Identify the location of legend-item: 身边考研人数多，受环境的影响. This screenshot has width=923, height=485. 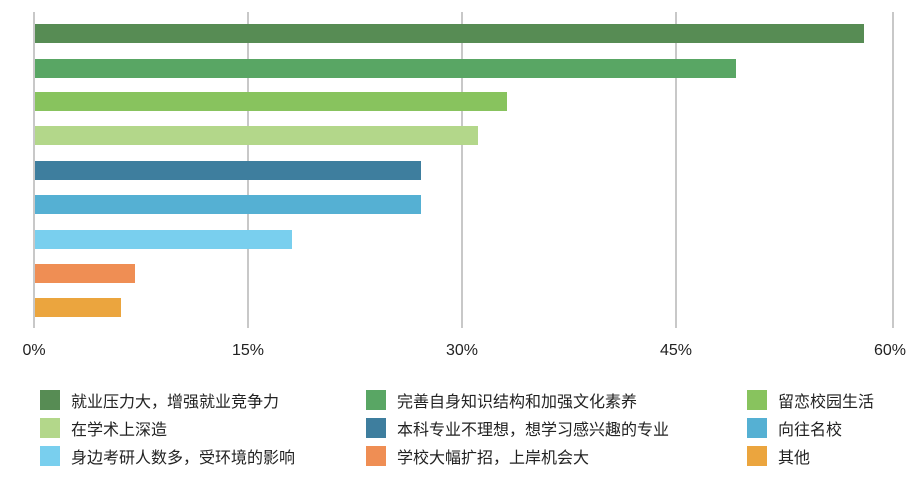
(167, 456).